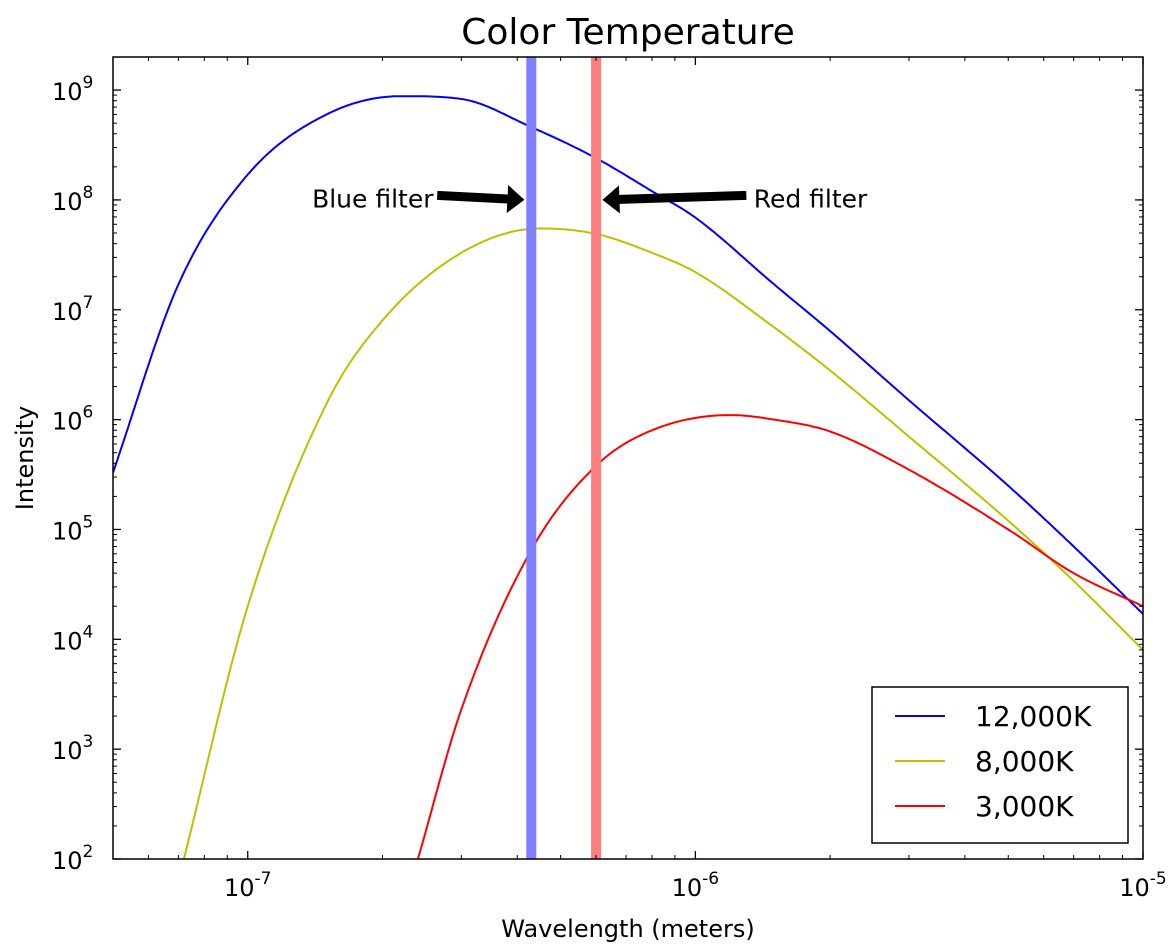 Image resolution: width=1172 pixels, height=945 pixels. I want to click on legend-label: 3,000K, so click(1024, 806).